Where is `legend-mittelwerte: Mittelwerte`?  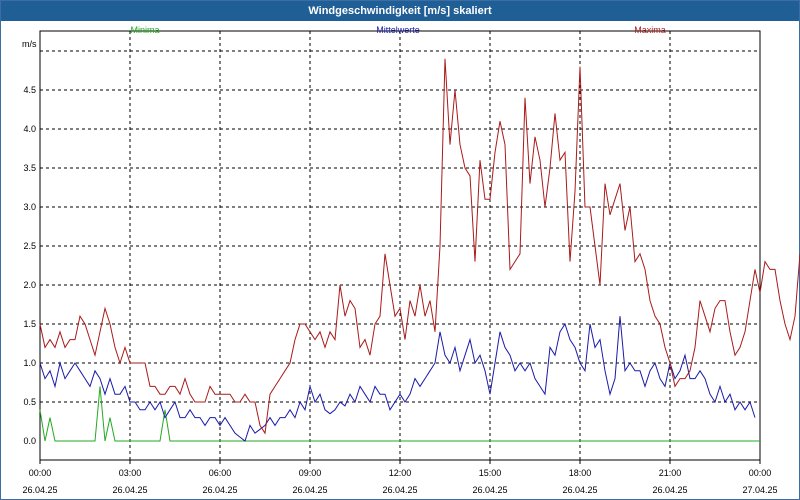
legend-mittelwerte: Mittelwerte is located at coordinates (398, 30).